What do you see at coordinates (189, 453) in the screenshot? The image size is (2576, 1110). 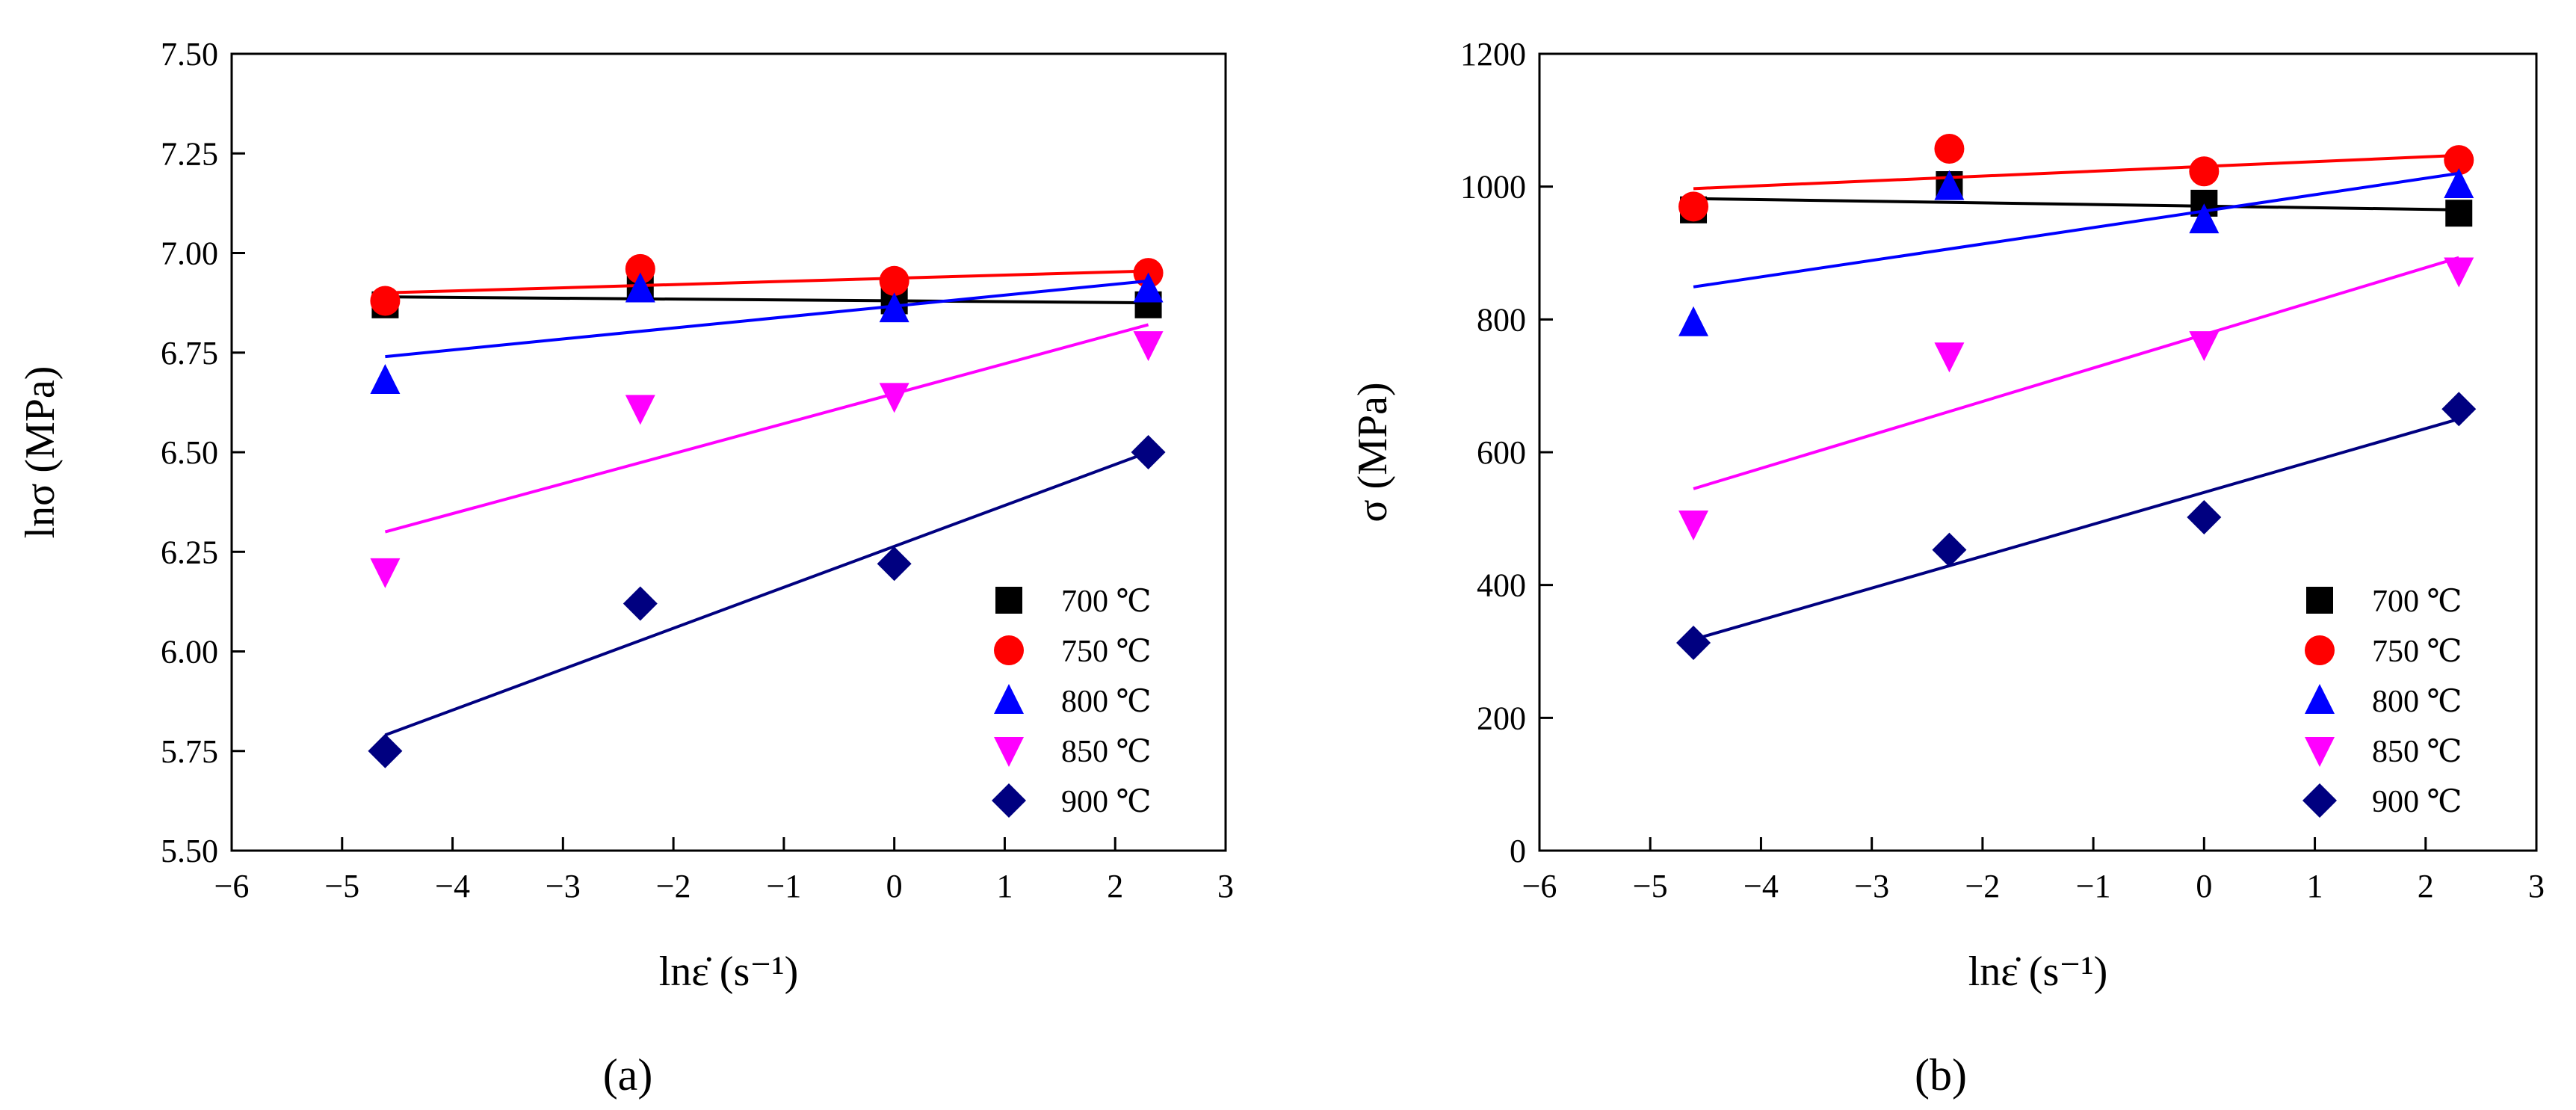 I see `y-tick-label: 6.50` at bounding box center [189, 453].